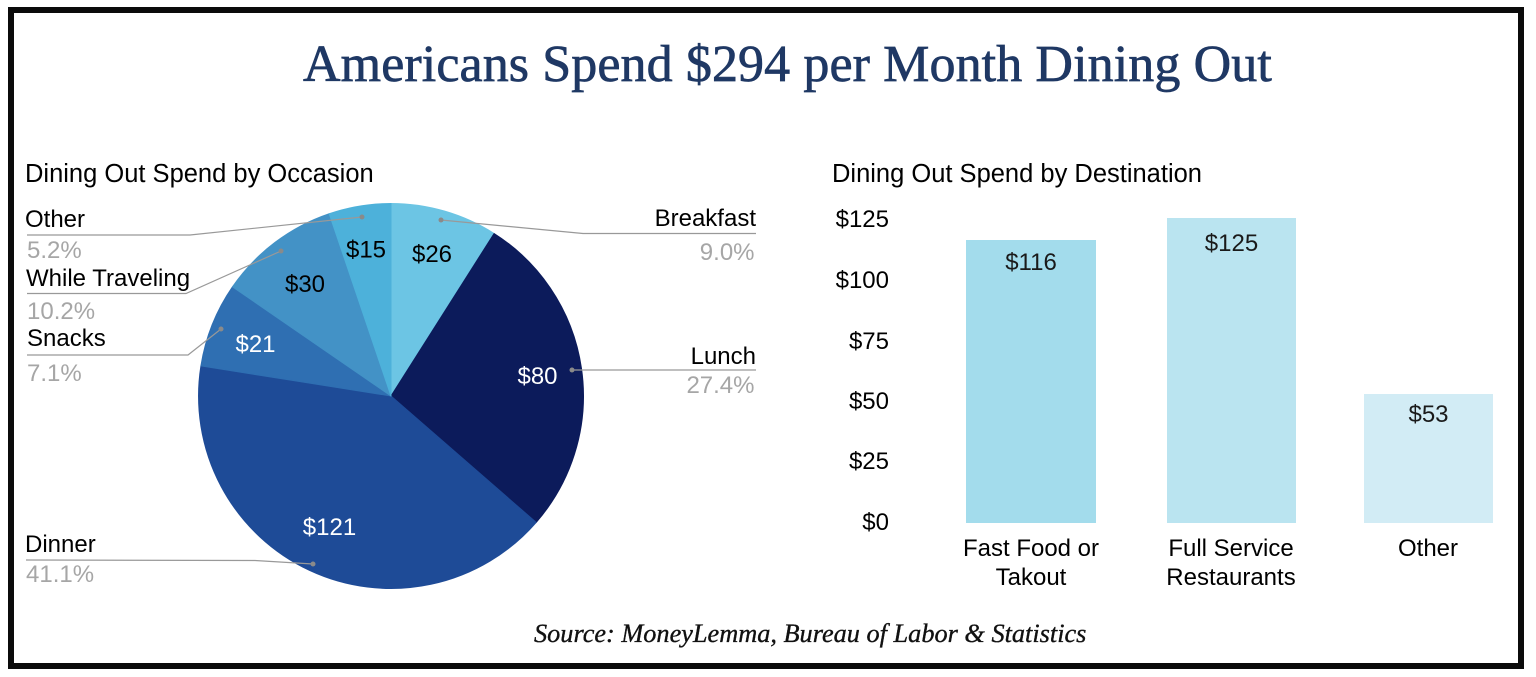  Describe the element at coordinates (537, 376) in the screenshot. I see `svg-text: $80` at that location.